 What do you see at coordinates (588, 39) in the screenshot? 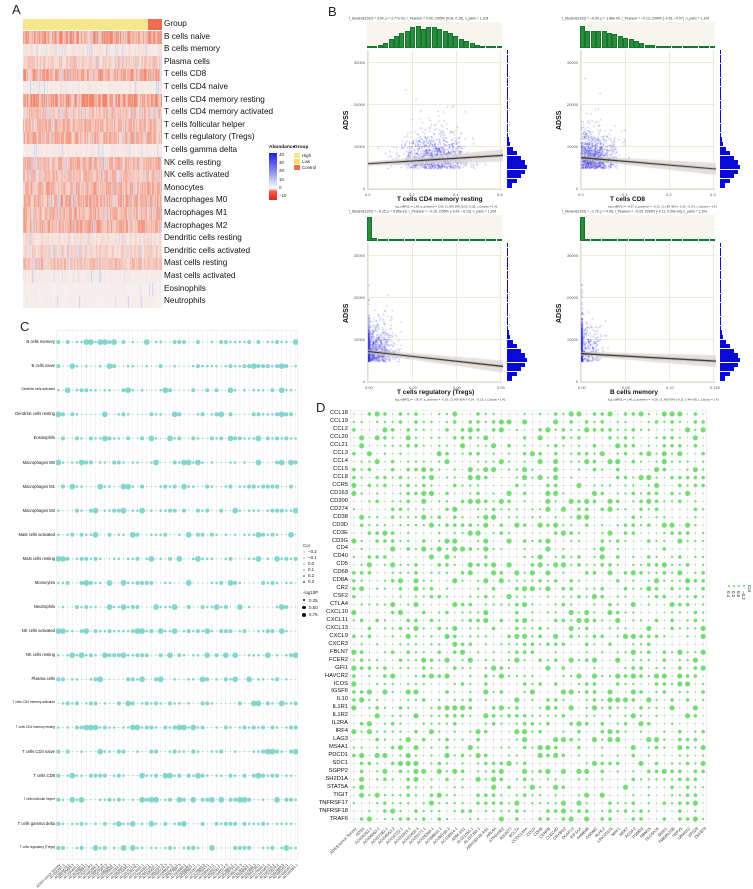
I see `x-hist-bar` at bounding box center [588, 39].